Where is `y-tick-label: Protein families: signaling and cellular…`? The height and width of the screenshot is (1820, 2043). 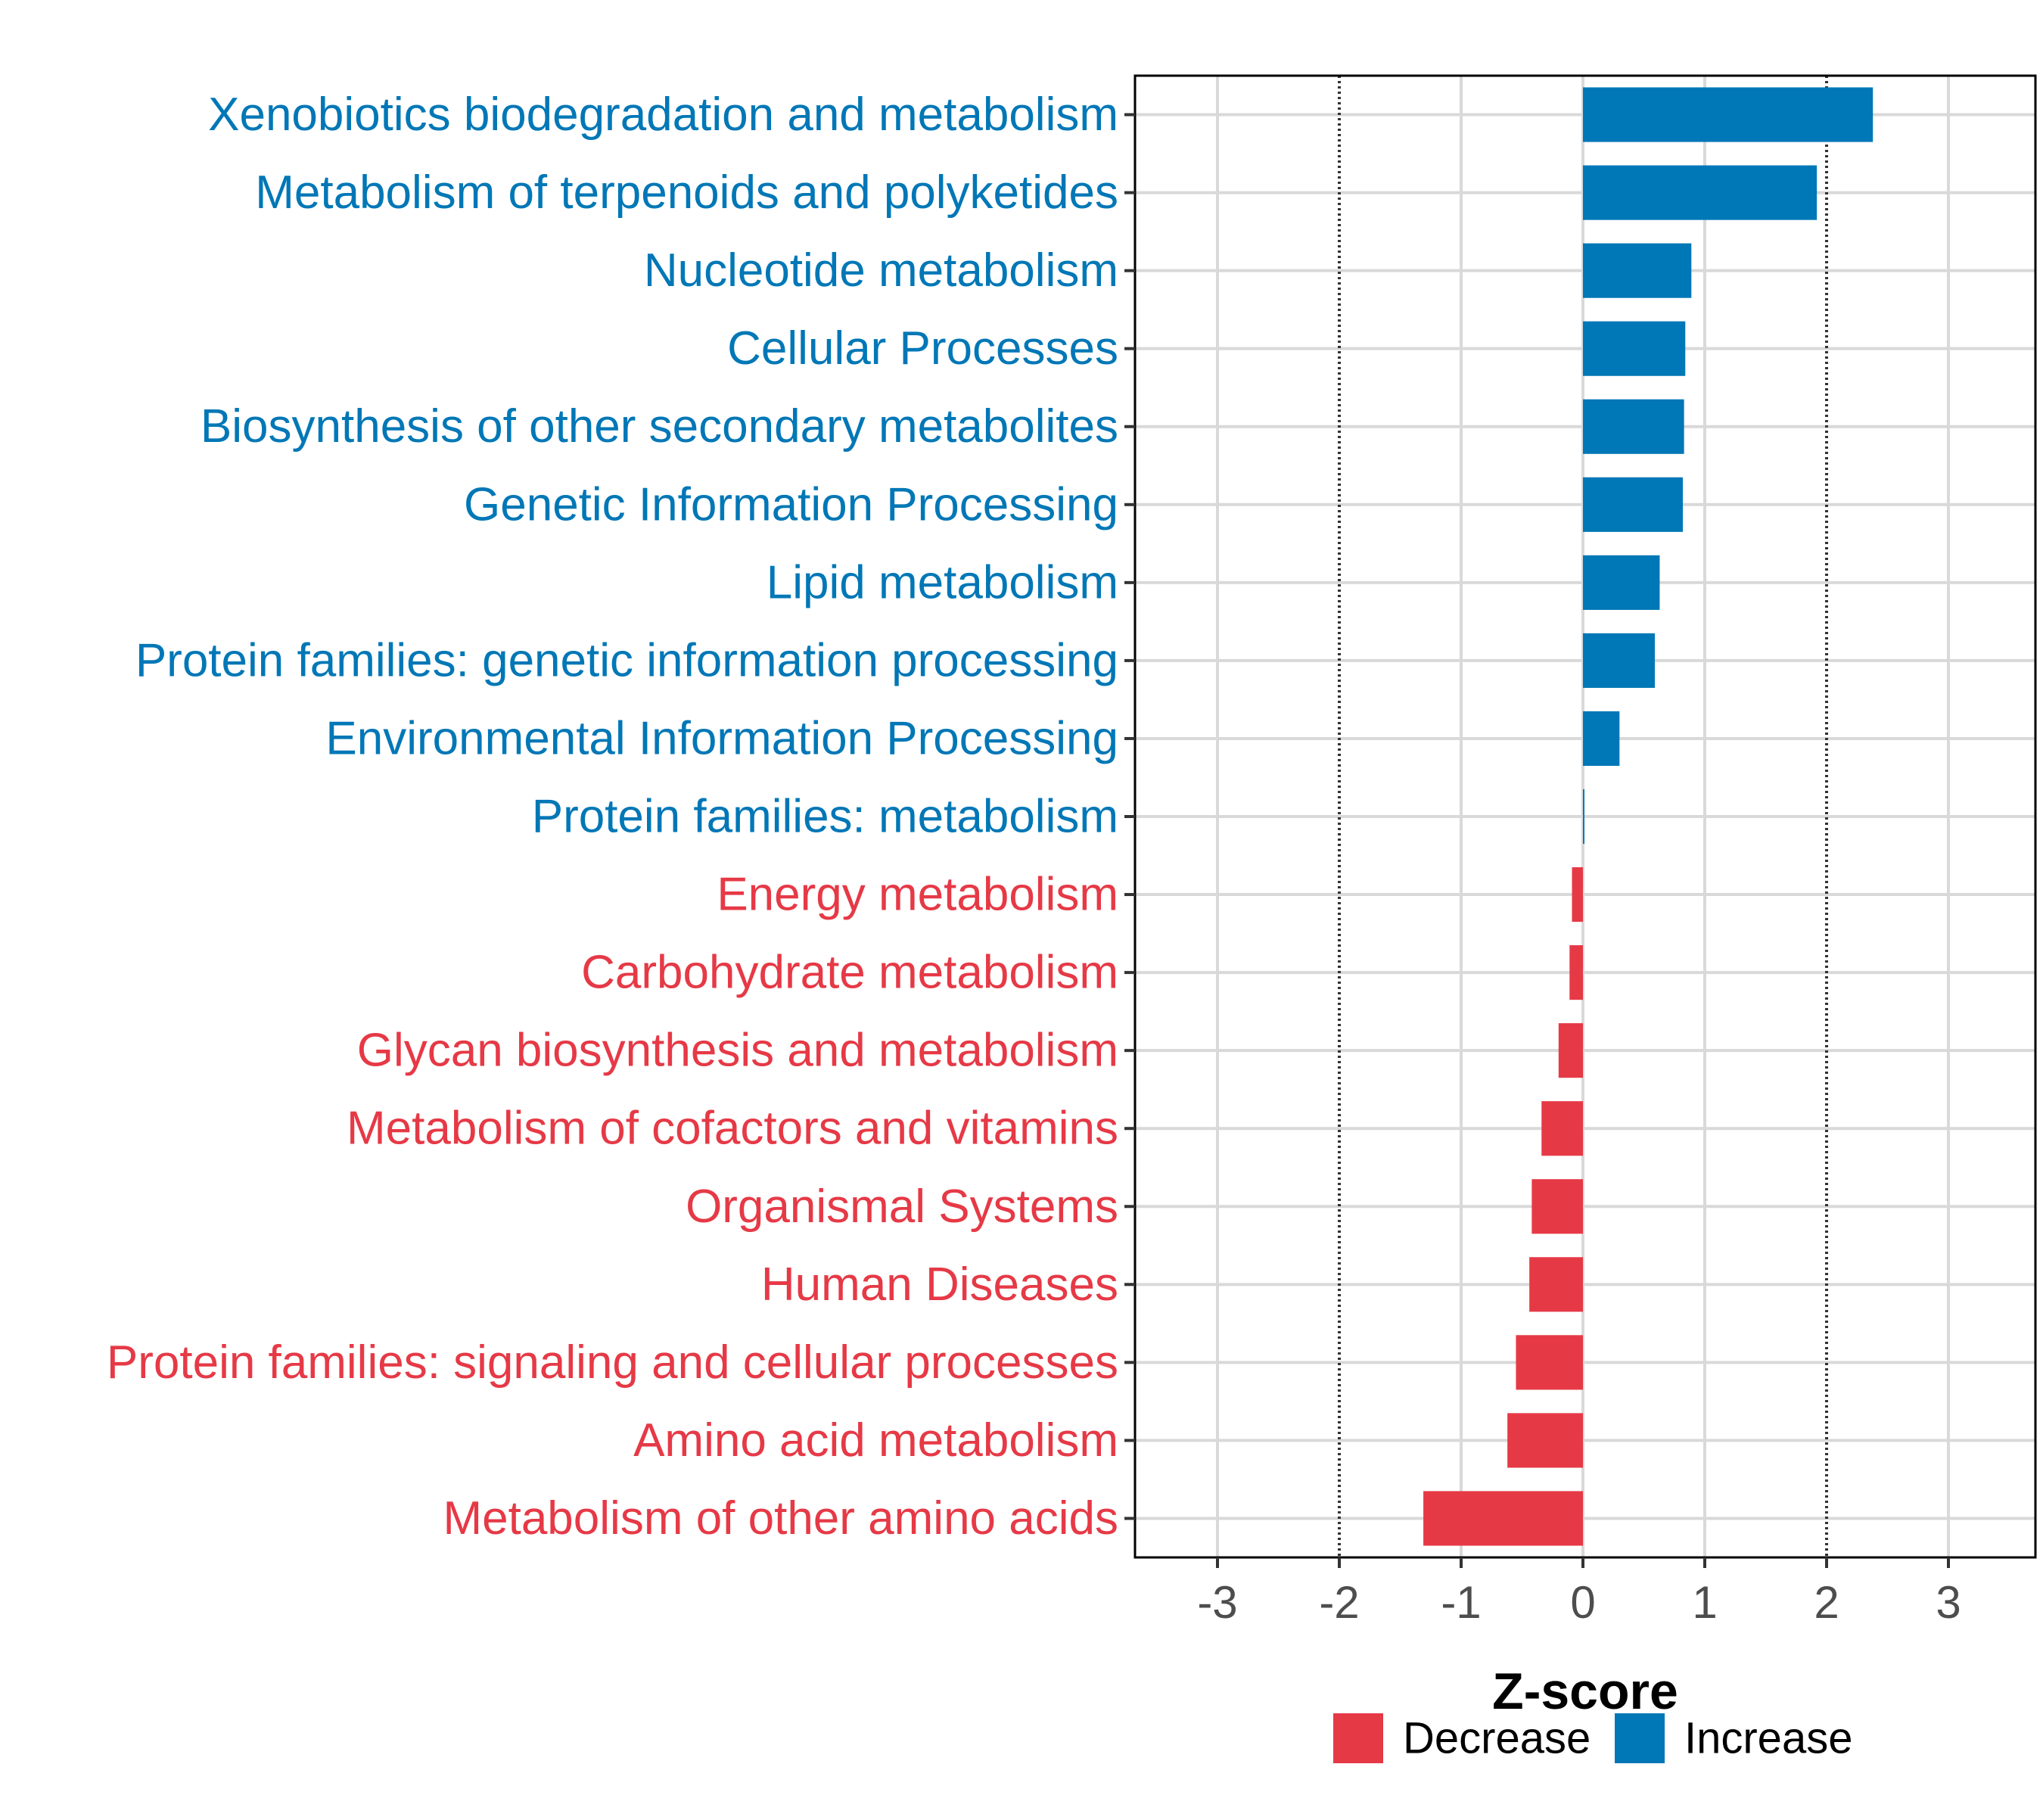 y-tick-label: Protein families: signaling and cellular… is located at coordinates (612, 1362).